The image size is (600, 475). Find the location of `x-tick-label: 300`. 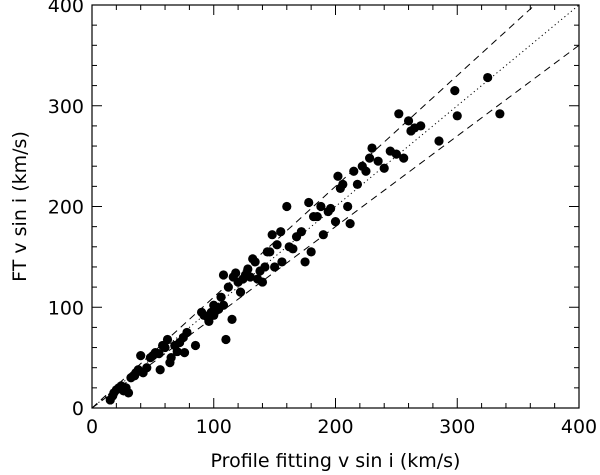

x-tick-label: 300 is located at coordinates (457, 427).